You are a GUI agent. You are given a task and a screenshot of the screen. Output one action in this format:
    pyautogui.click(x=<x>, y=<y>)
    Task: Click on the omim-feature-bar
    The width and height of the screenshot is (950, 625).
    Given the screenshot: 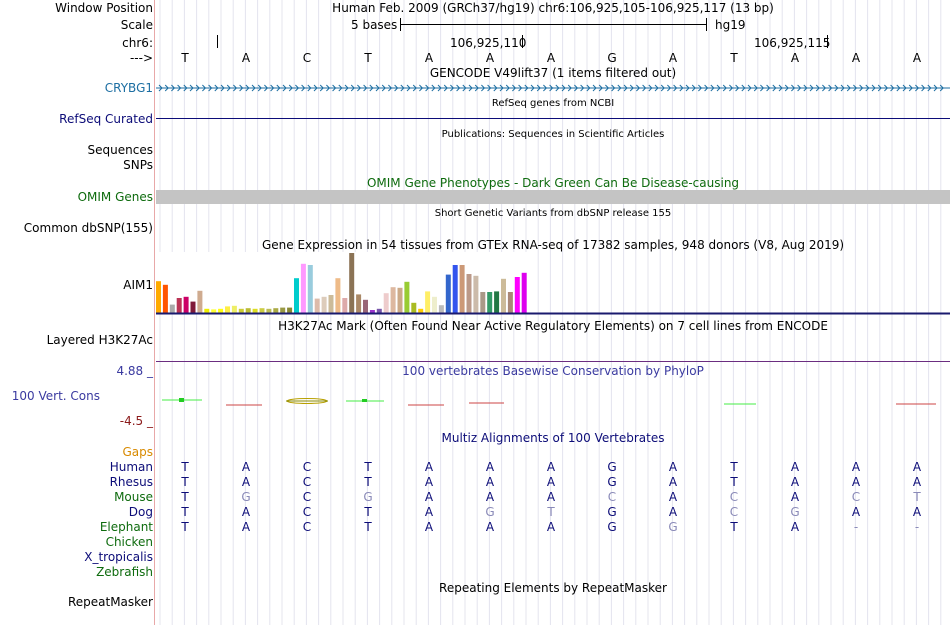 What is the action you would take?
    pyautogui.click(x=553, y=197)
    